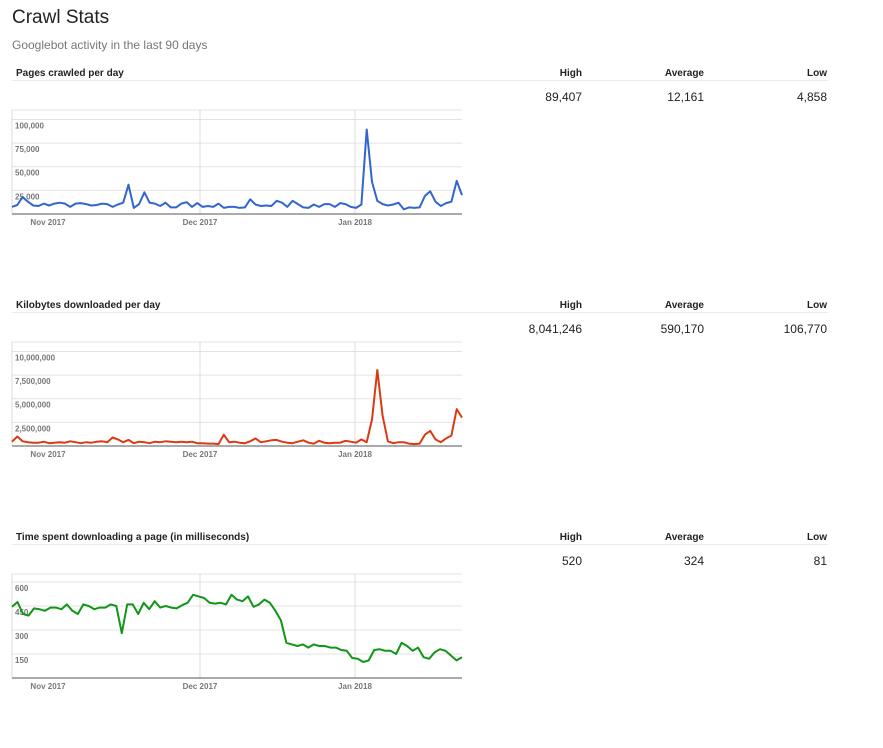 This screenshot has width=883, height=748. I want to click on section-title: Pages crawled per day, so click(70, 73).